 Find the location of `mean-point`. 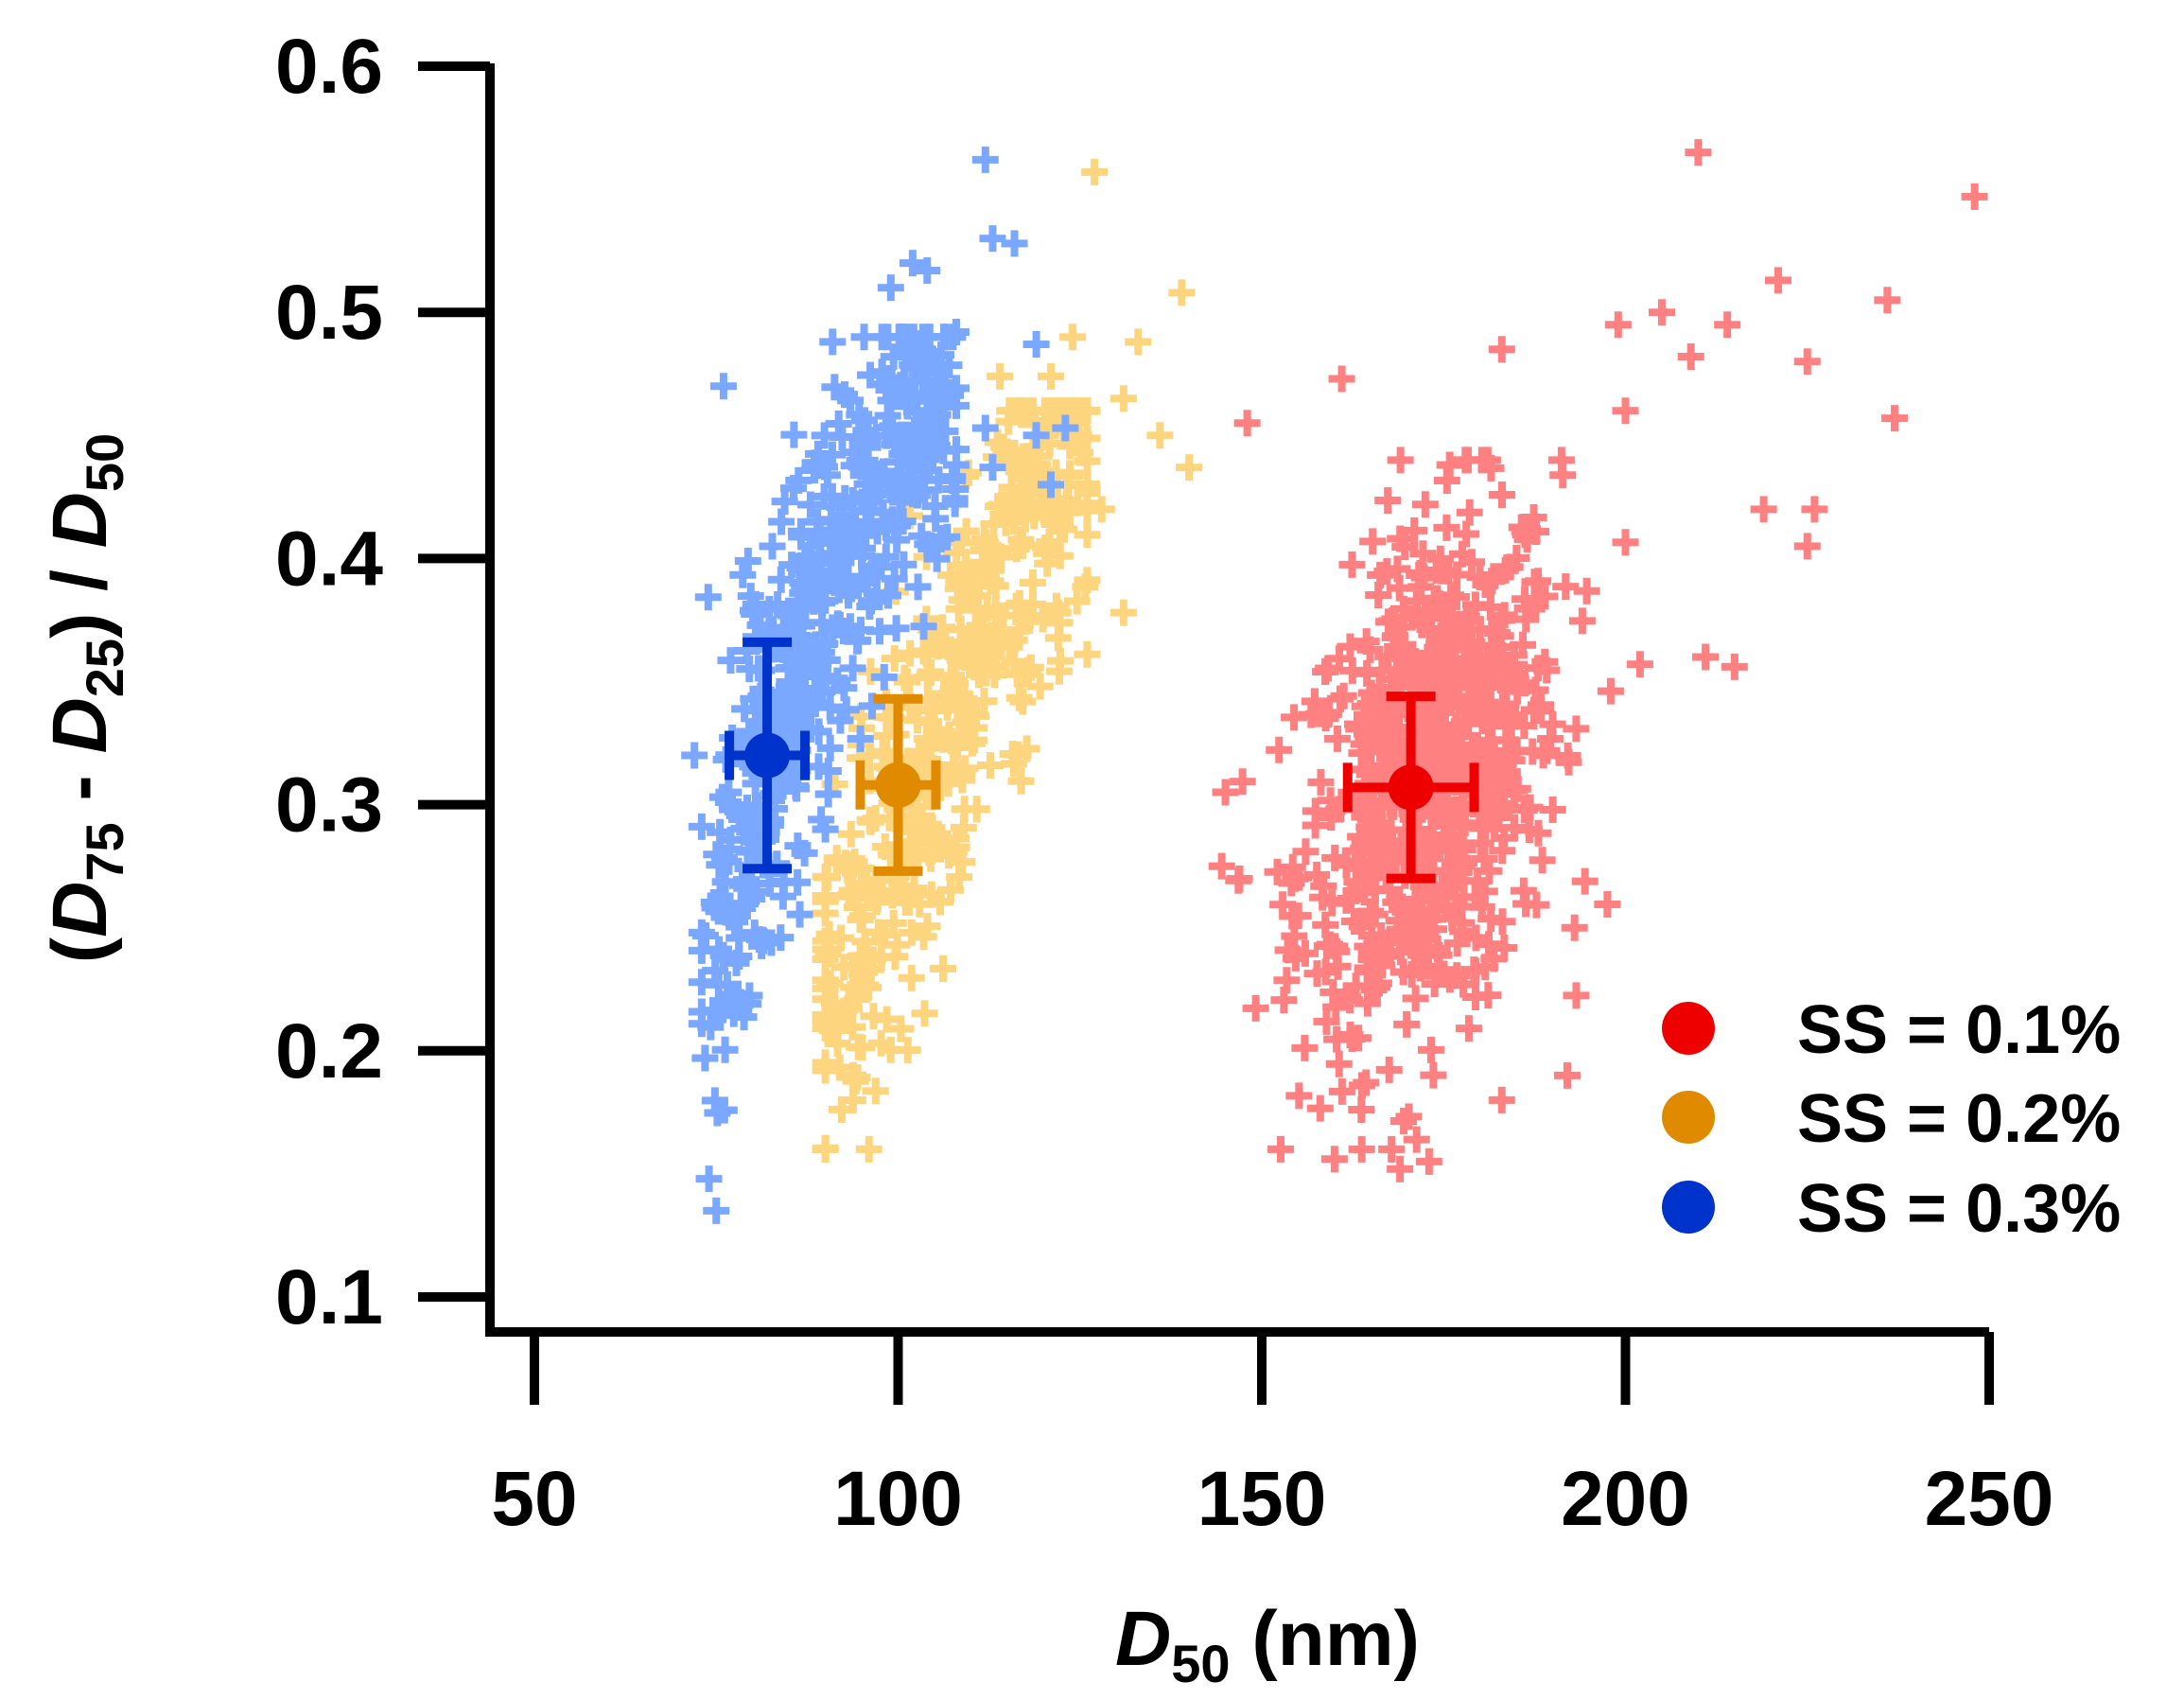

mean-point is located at coordinates (768, 755).